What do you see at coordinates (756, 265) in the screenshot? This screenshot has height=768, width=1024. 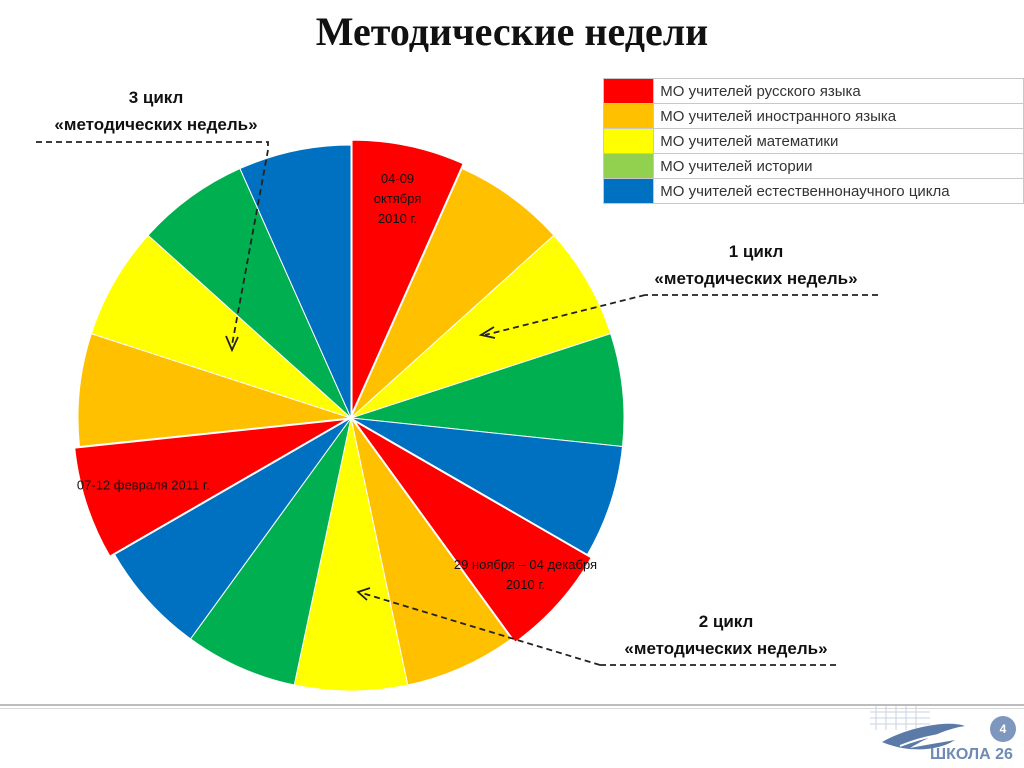 I see `cycle1-label: 1 цикл «методических недель»` at bounding box center [756, 265].